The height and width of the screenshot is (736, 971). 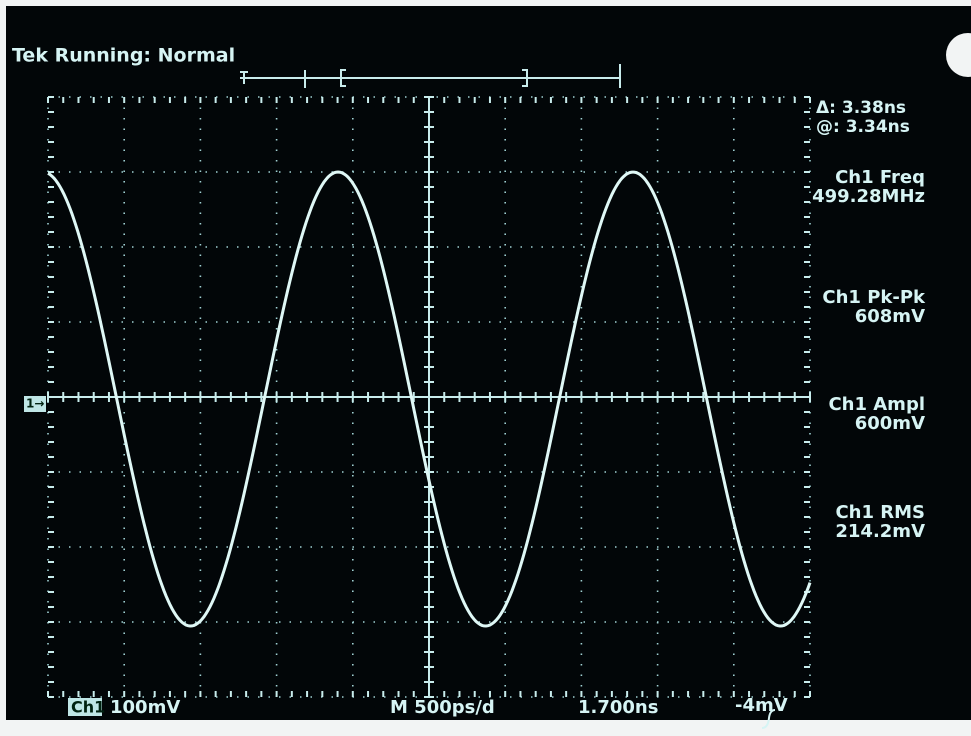 I want to click on horizontal-position: 1.700ns, so click(x=618, y=707).